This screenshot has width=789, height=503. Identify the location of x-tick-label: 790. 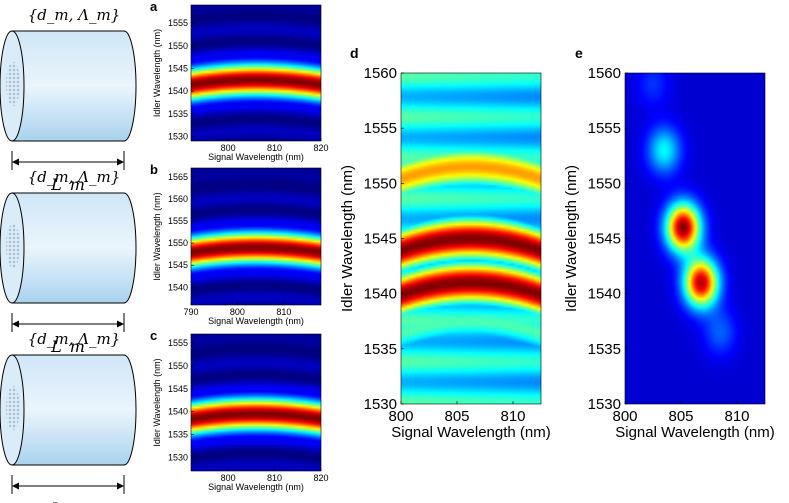
(190, 312).